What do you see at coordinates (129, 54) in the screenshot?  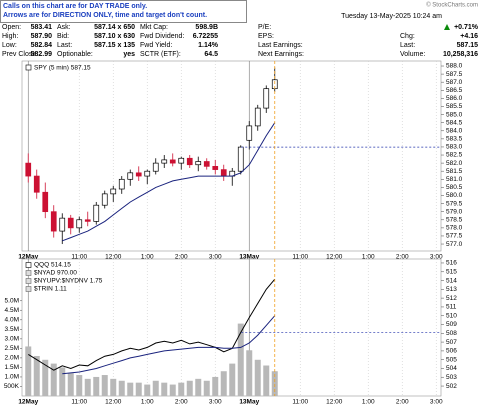 I see `field-value: yes` at bounding box center [129, 54].